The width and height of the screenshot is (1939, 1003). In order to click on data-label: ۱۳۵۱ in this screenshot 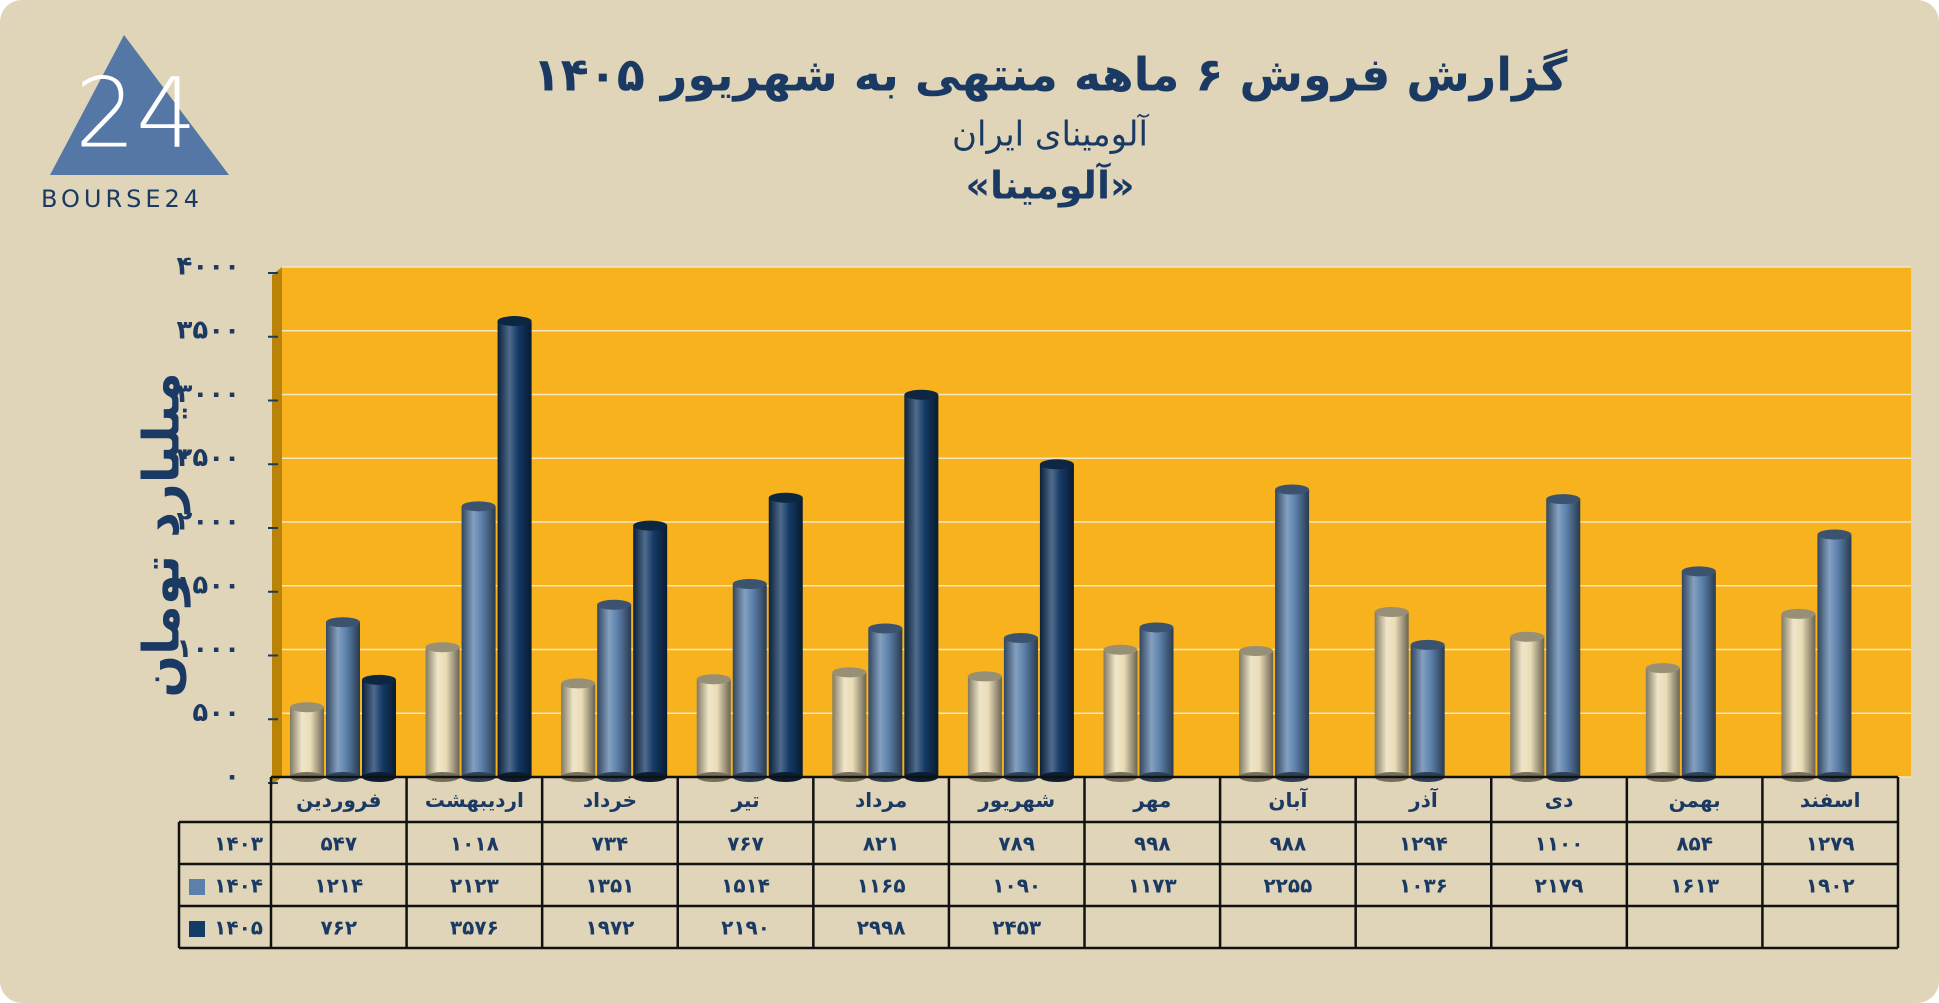, I will do `click(610, 886)`.